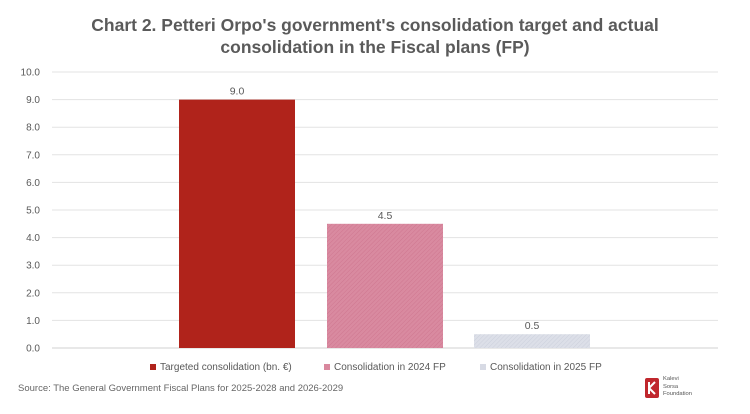 The image size is (750, 414). What do you see at coordinates (33, 293) in the screenshot?
I see `y-tick-label: 2.0` at bounding box center [33, 293].